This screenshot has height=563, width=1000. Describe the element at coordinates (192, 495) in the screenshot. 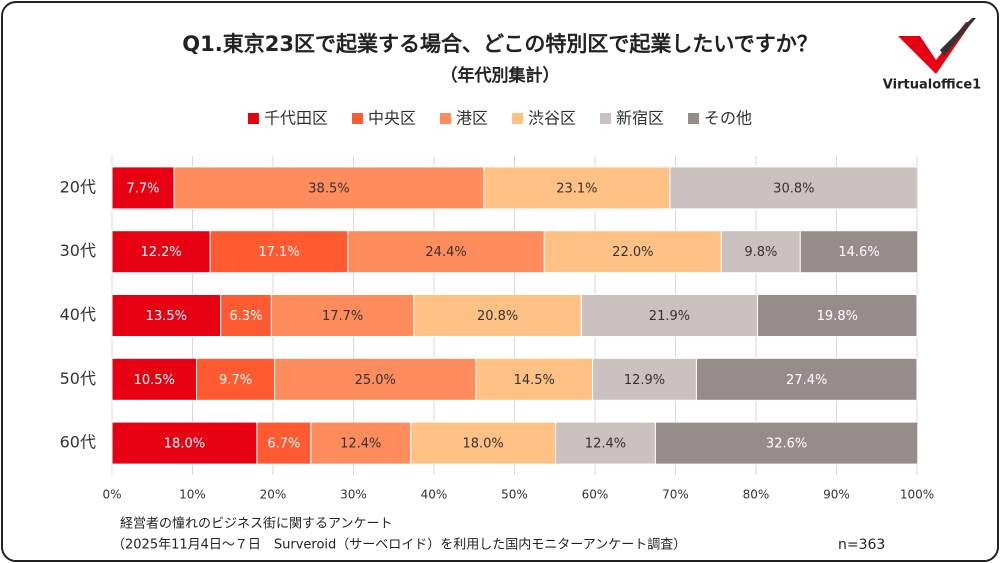

I see `x-tick-label: 10%` at that location.